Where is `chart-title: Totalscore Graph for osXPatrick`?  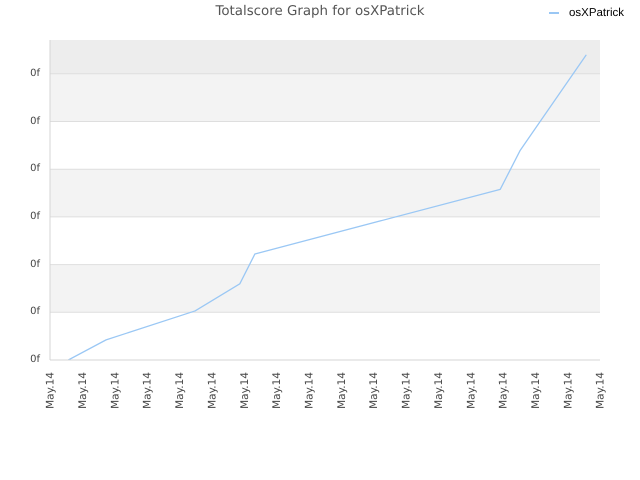 chart-title: Totalscore Graph for osXPatrick is located at coordinates (320, 11).